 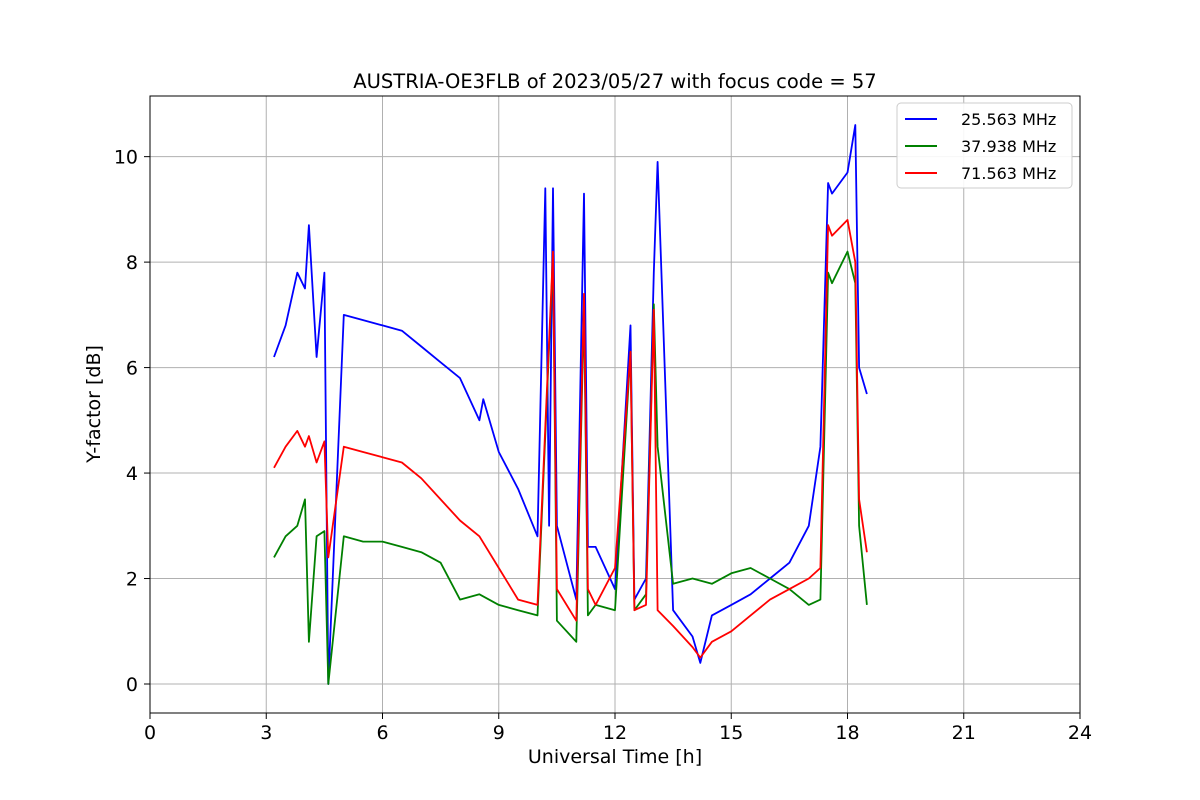 What do you see at coordinates (132, 369) in the screenshot?
I see `y-tick-label: 6` at bounding box center [132, 369].